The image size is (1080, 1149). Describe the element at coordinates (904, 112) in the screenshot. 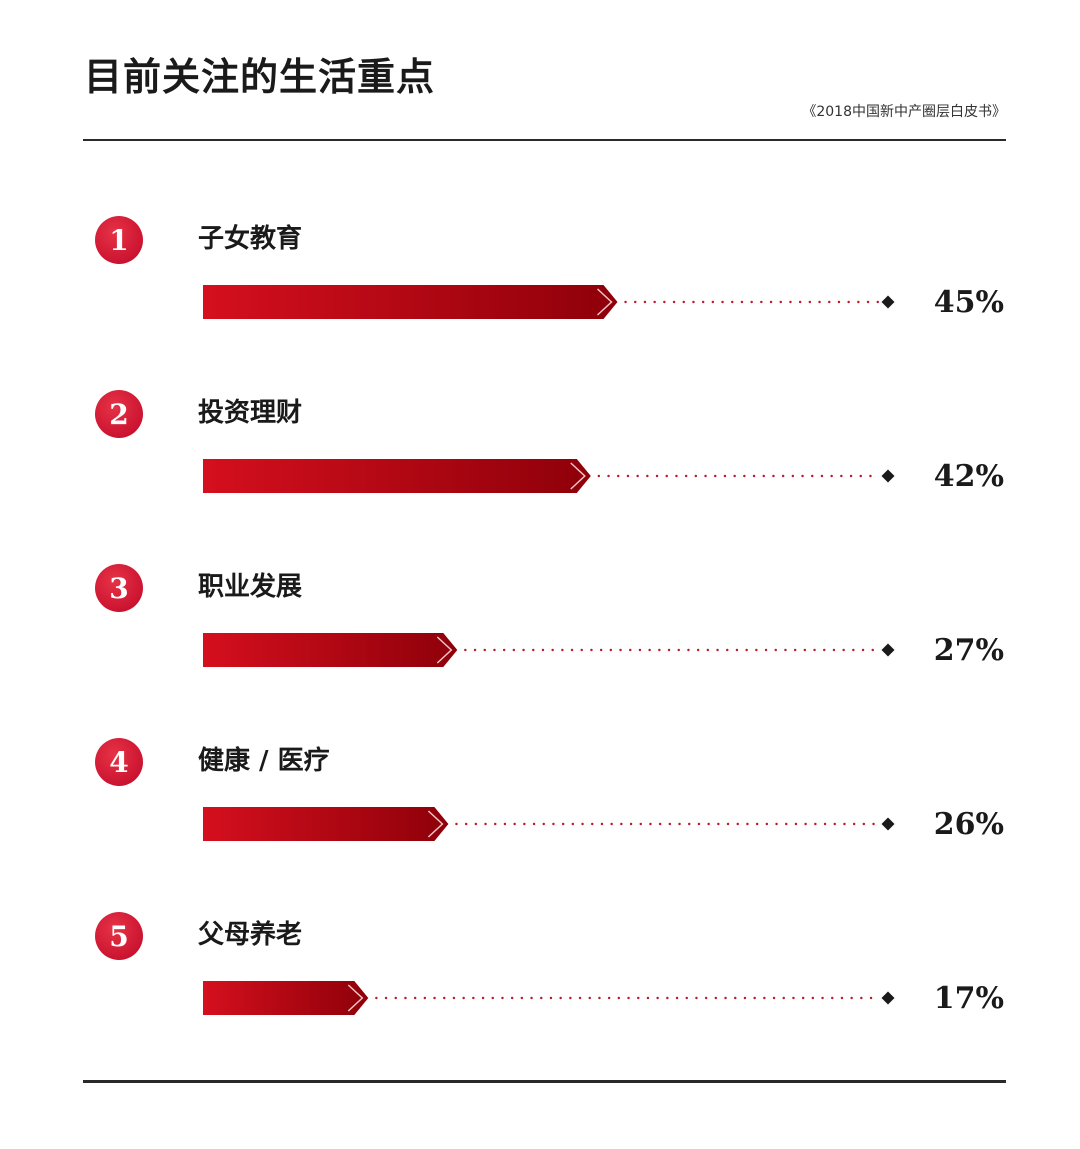

I see `source-citation: 《2018中国新中产圈层白皮书》` at that location.